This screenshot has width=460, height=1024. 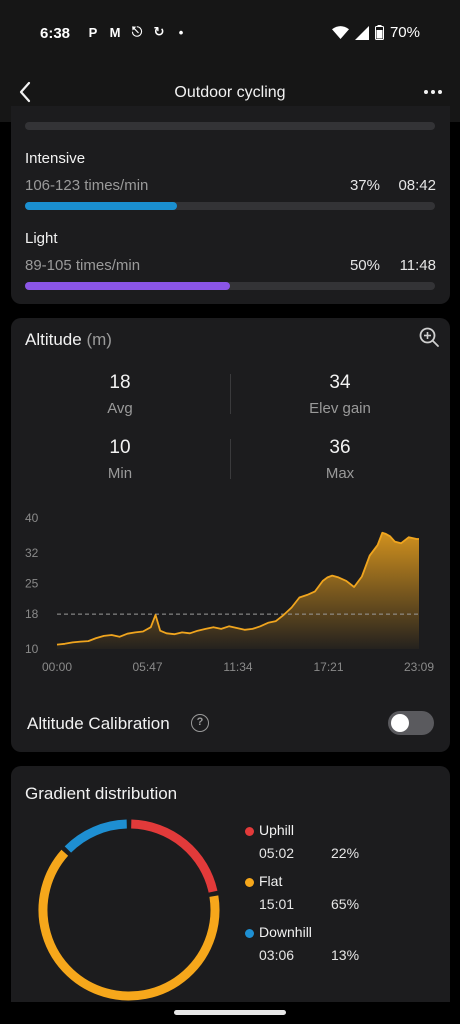 What do you see at coordinates (95, 836) in the screenshot?
I see `donut-segment-downhill` at bounding box center [95, 836].